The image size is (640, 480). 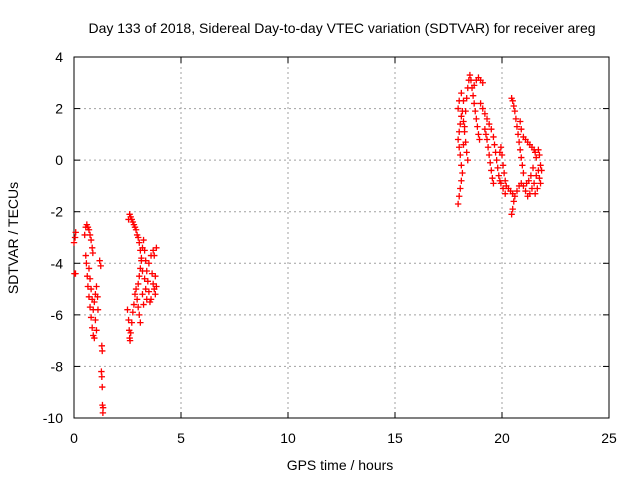 I want to click on y-tick-label: -2, so click(x=57, y=212).